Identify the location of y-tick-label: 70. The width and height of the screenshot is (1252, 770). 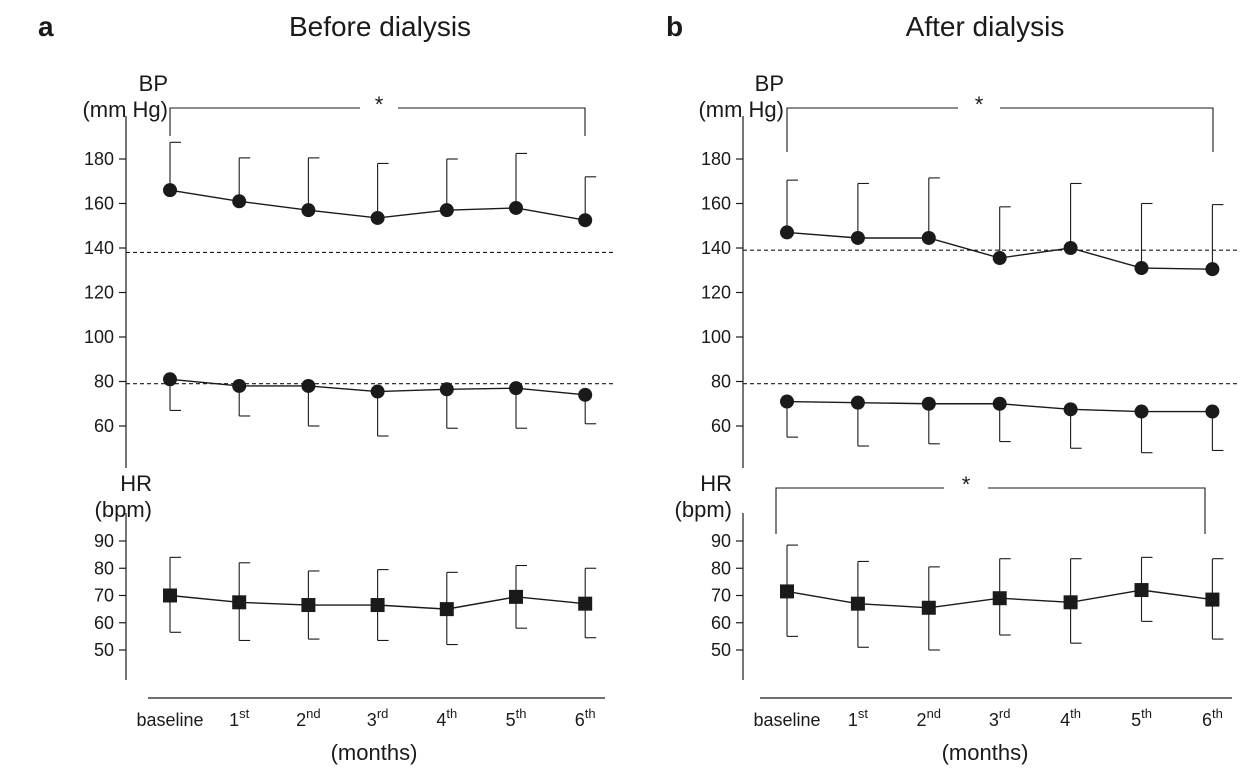
(104, 596).